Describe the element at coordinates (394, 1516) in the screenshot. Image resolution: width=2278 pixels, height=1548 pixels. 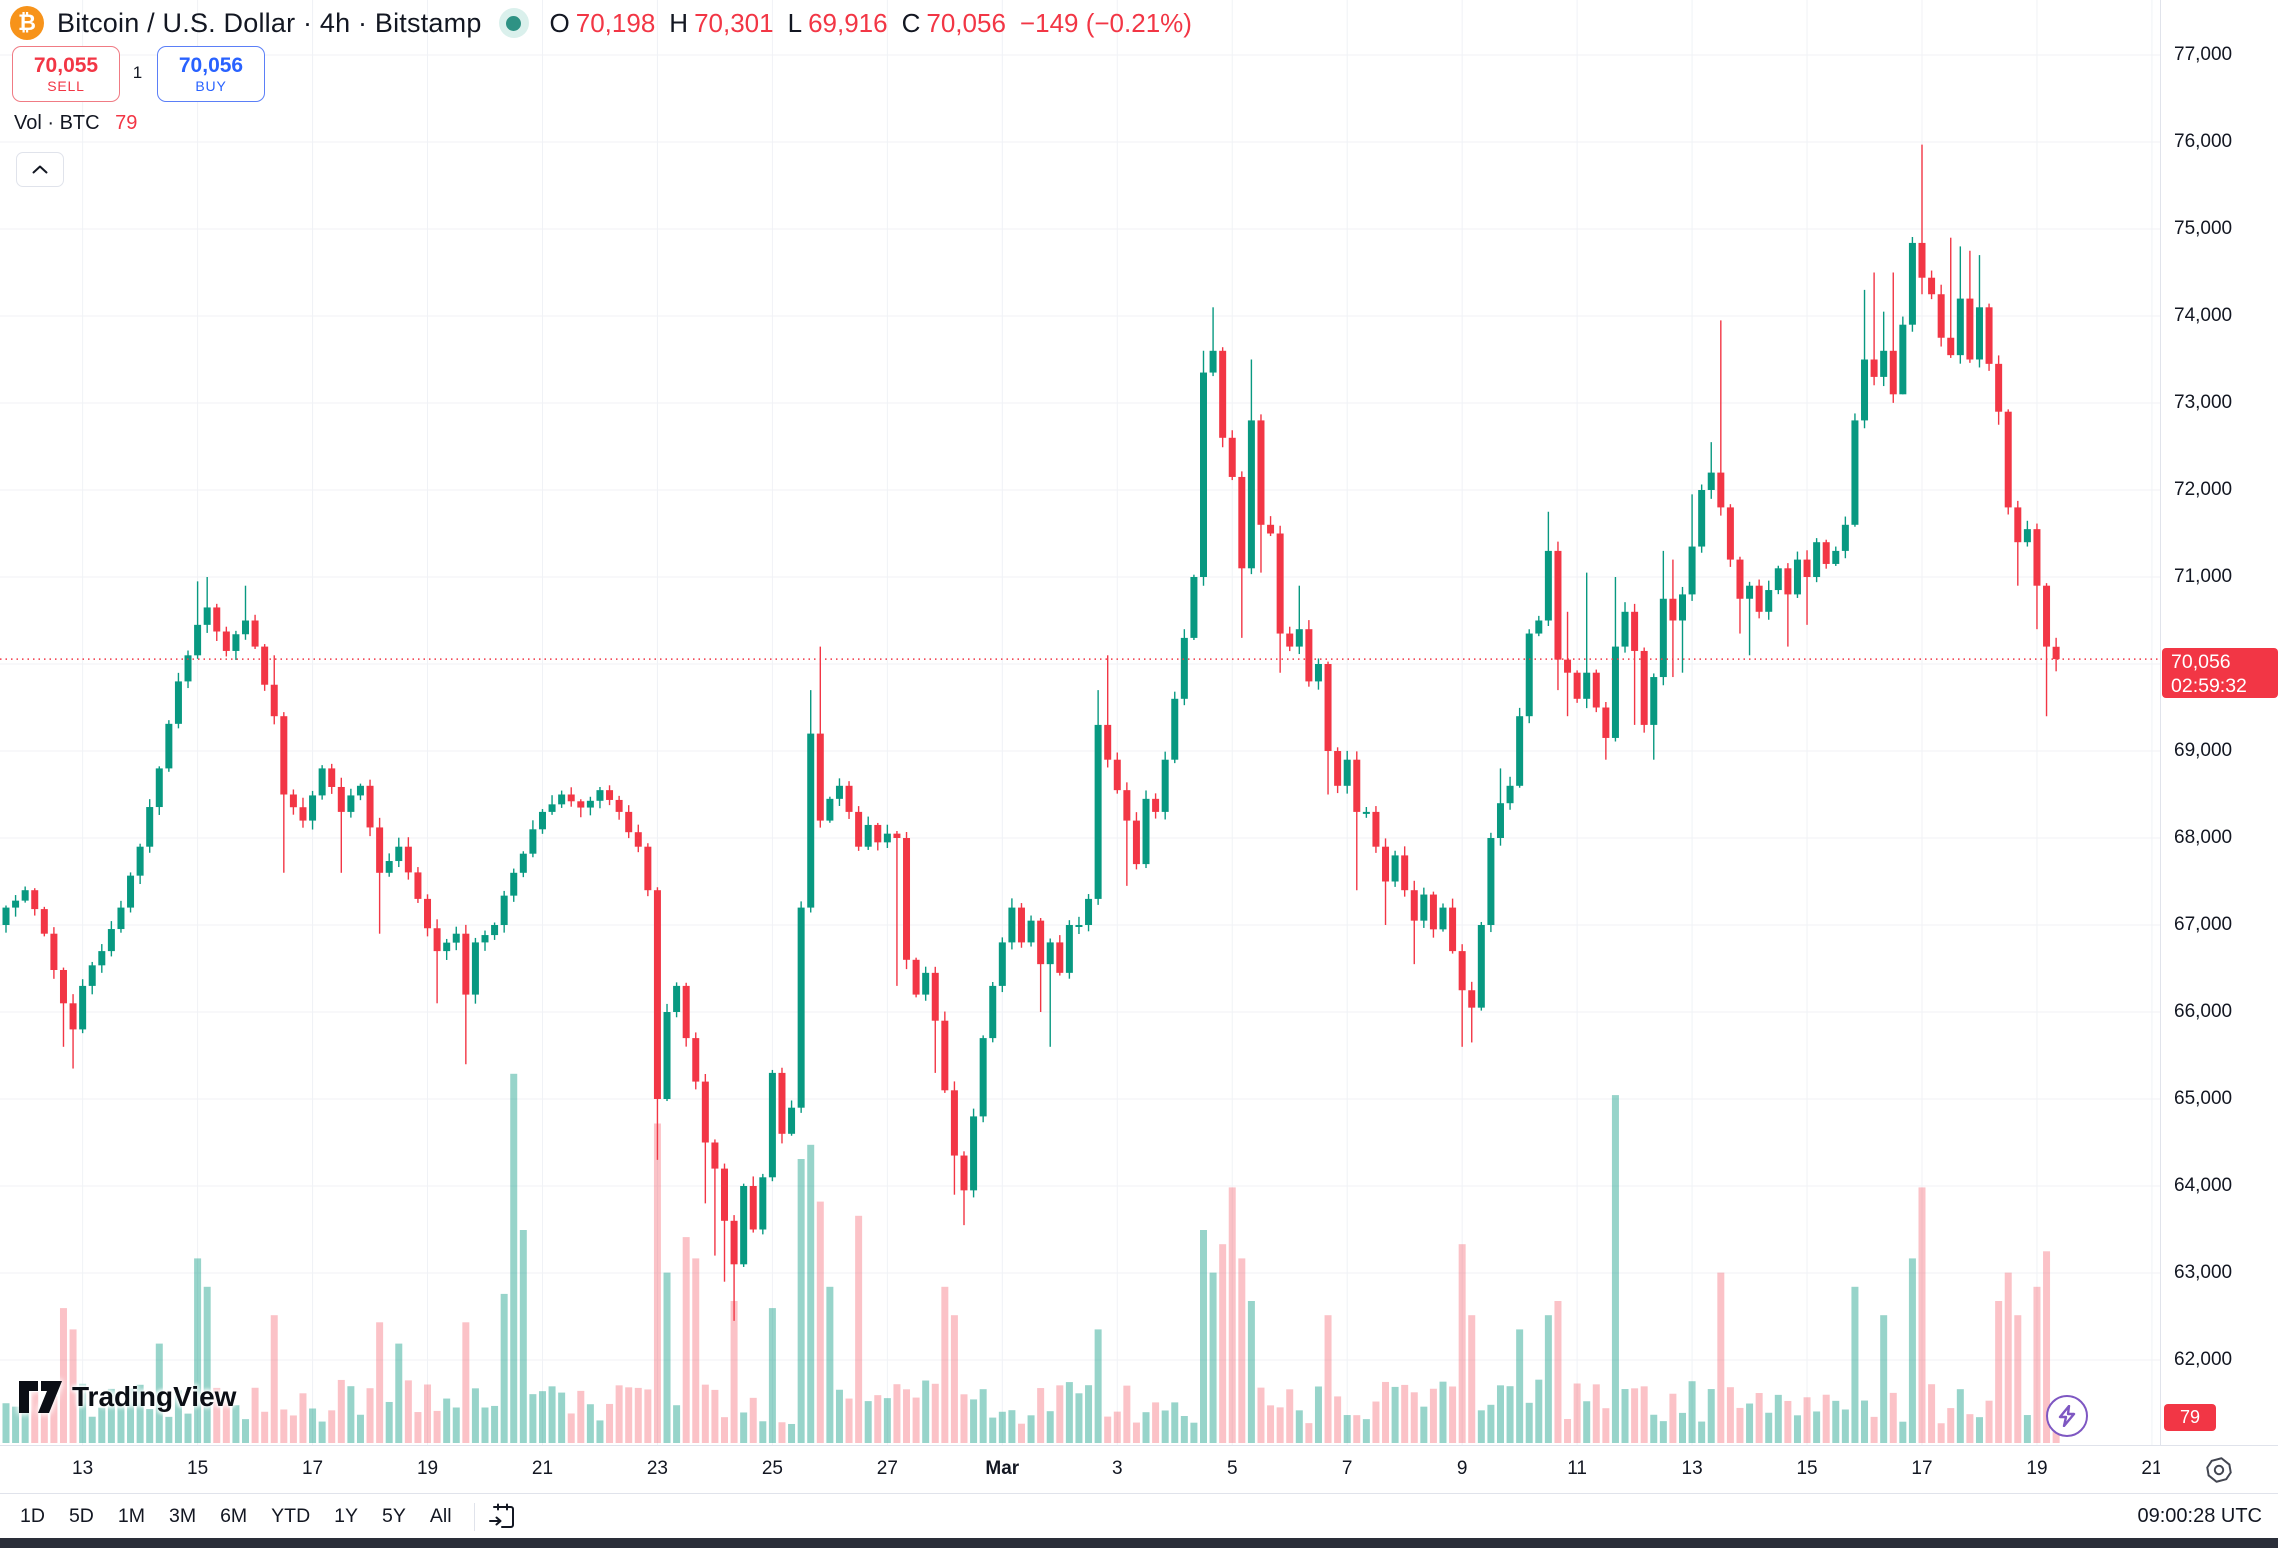
I see `range-button-5Y: 5Y` at that location.